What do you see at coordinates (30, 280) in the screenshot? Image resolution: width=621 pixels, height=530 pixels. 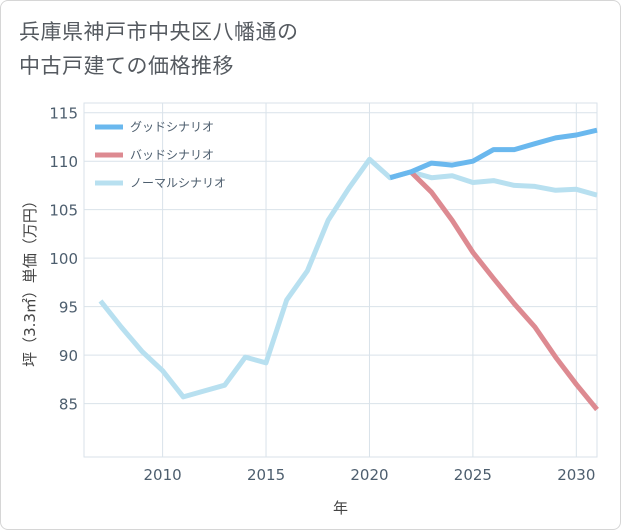 I see `y-axis-title: 坪（3.3㎡）単価（万円）` at bounding box center [30, 280].